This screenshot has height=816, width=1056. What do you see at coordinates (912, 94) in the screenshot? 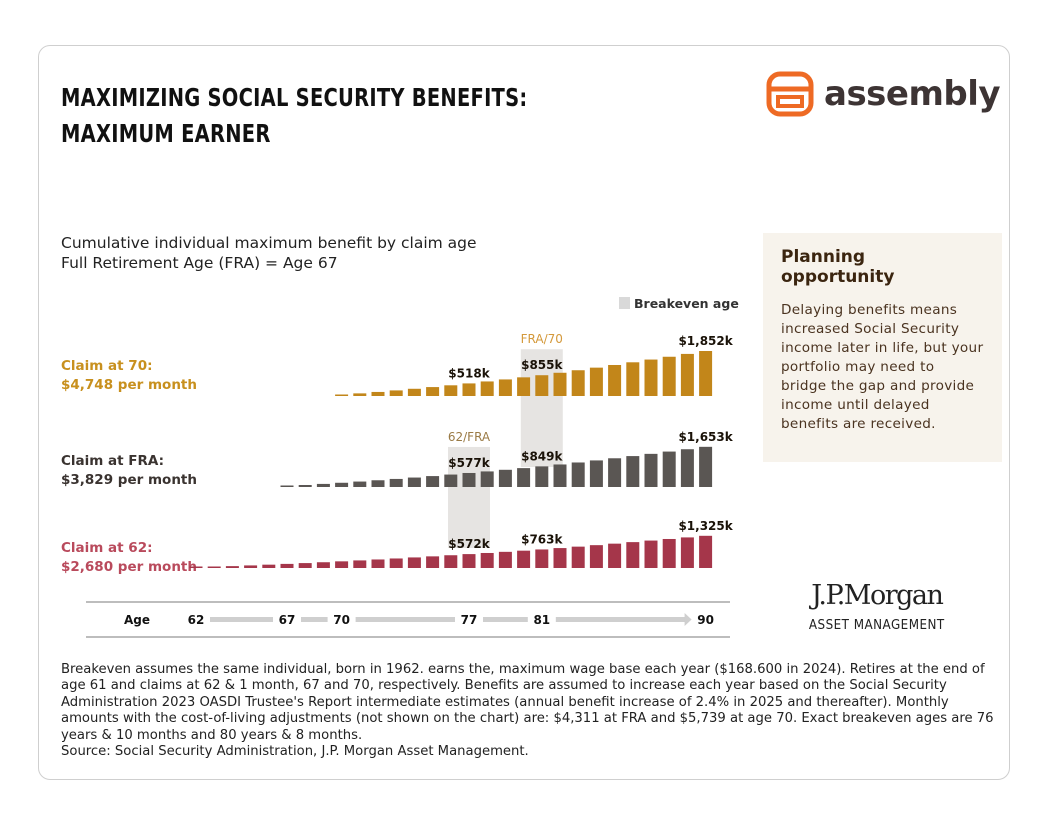
I see `logo-text: assembly` at bounding box center [912, 94].